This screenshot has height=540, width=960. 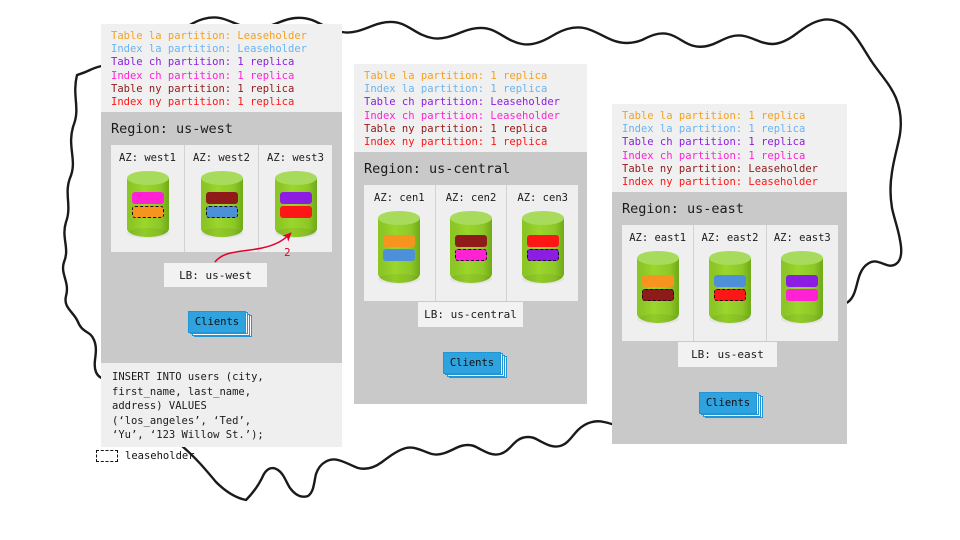 I want to click on annotation-step-number: 2, so click(x=287, y=252).